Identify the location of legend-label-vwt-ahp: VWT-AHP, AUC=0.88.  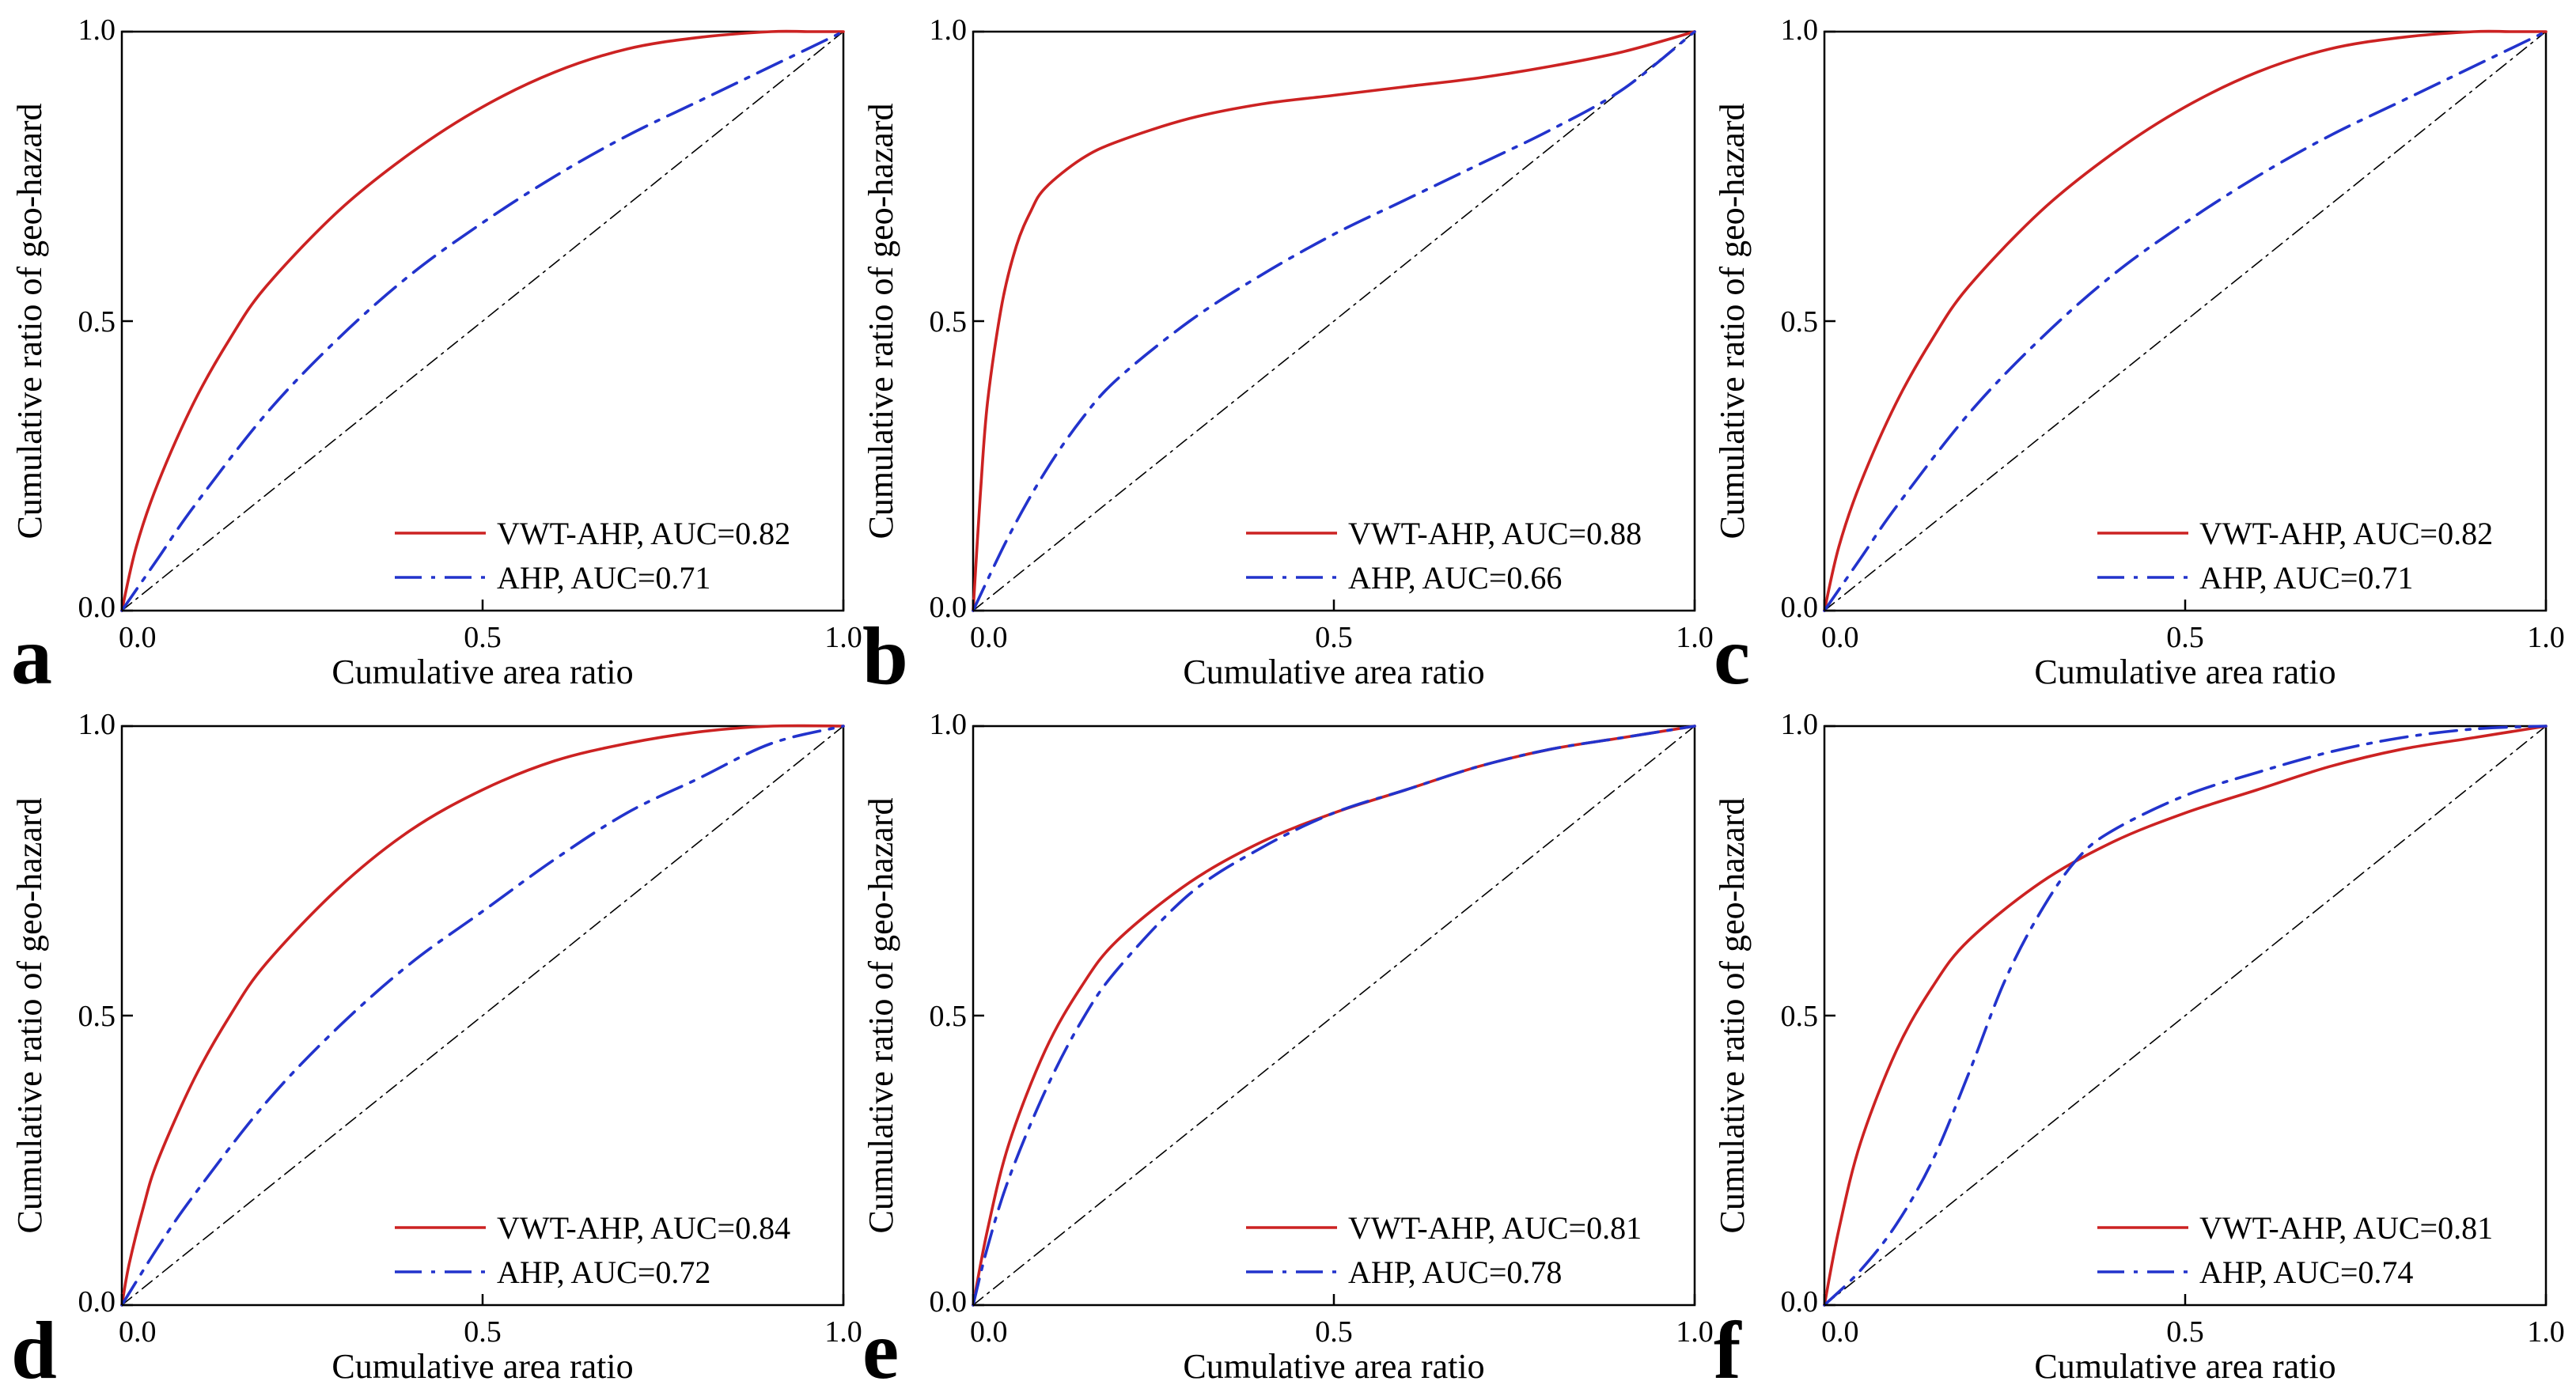
(1495, 533).